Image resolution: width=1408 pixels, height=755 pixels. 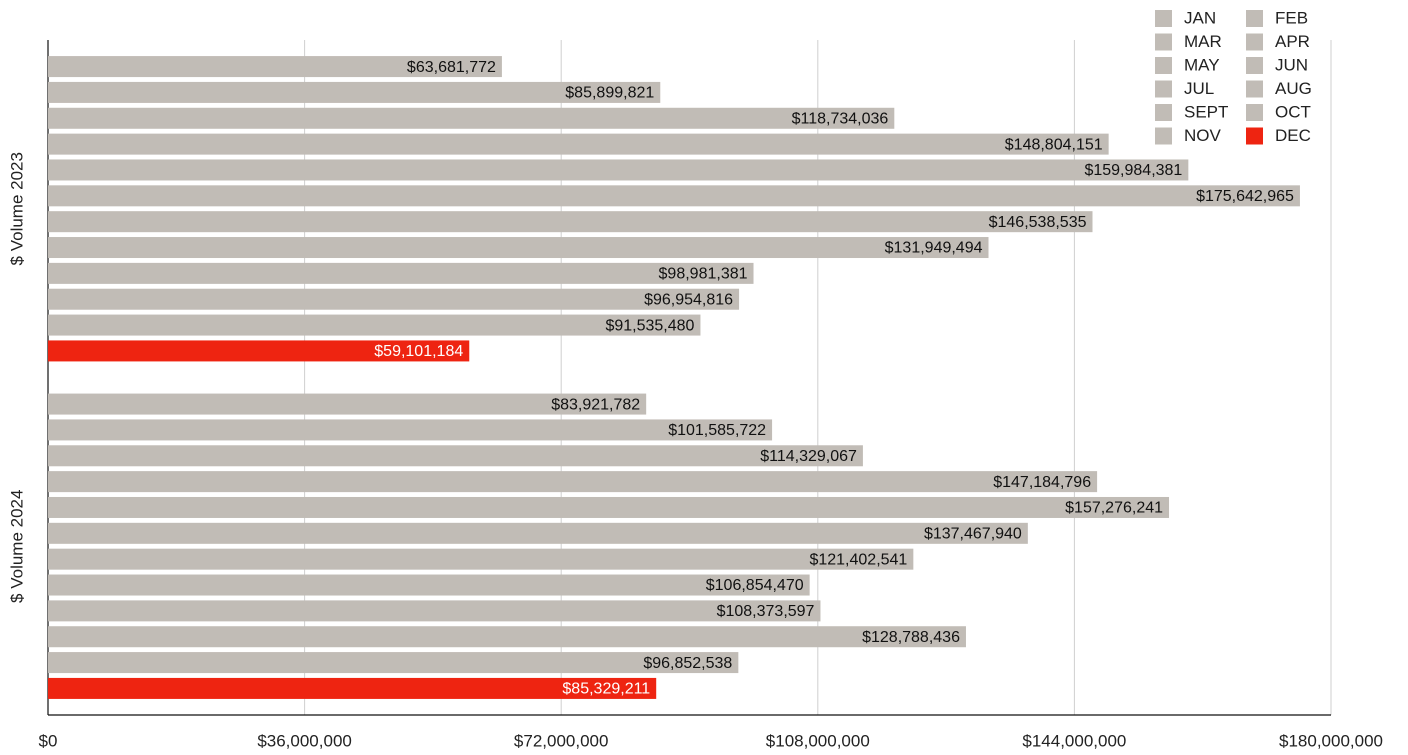 What do you see at coordinates (755, 585) in the screenshot?
I see `value-label: $106,854,470` at bounding box center [755, 585].